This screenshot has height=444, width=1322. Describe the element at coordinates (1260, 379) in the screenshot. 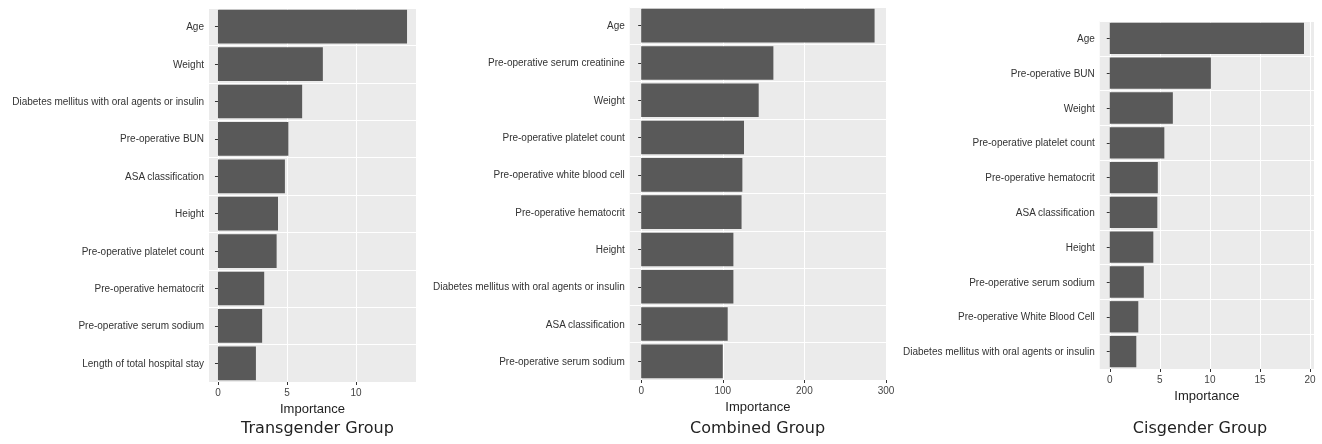

I see `x-tick-label: 15` at that location.